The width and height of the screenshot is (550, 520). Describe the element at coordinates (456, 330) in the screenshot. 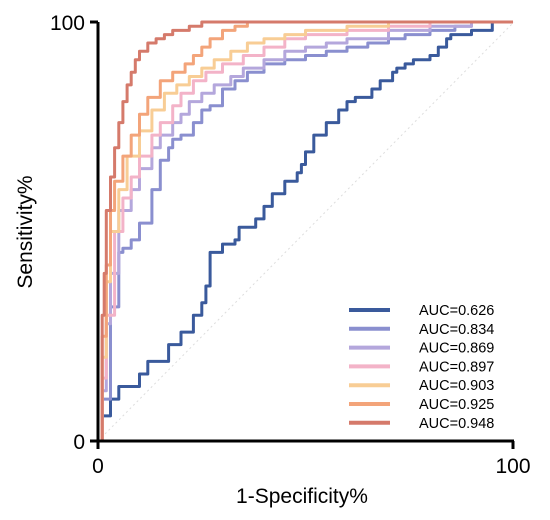

I see `legend-label-2: AUC=0.834` at that location.